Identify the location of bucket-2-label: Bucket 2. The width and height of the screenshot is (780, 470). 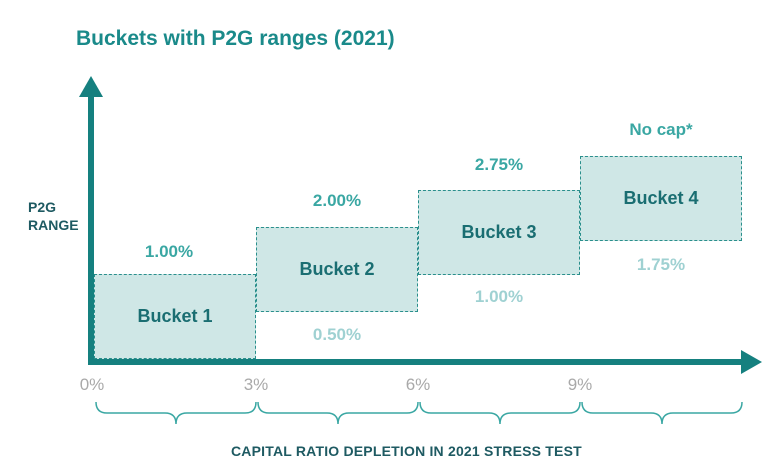
(337, 269).